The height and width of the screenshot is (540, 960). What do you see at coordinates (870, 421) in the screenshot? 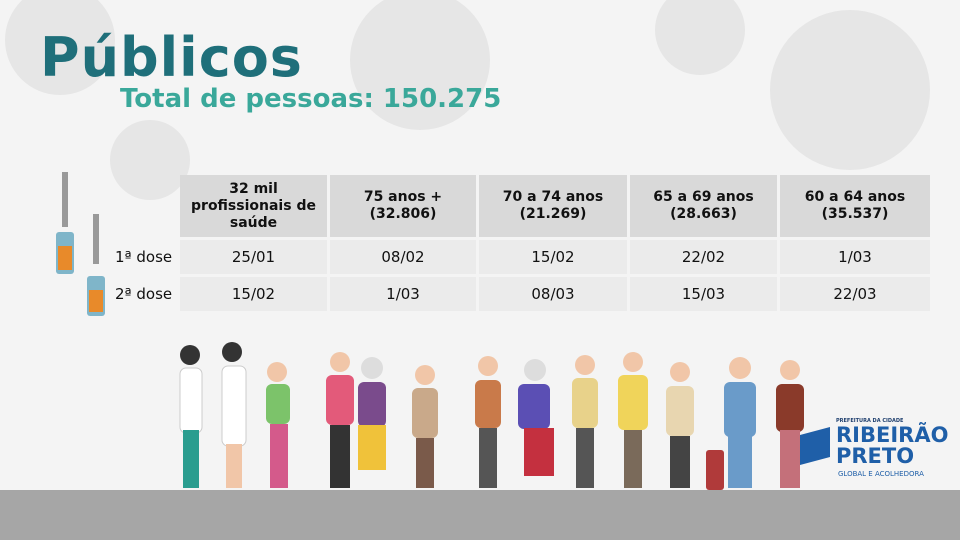
I see `logo-top: PREFEITURA DA CIDADE` at bounding box center [870, 421].